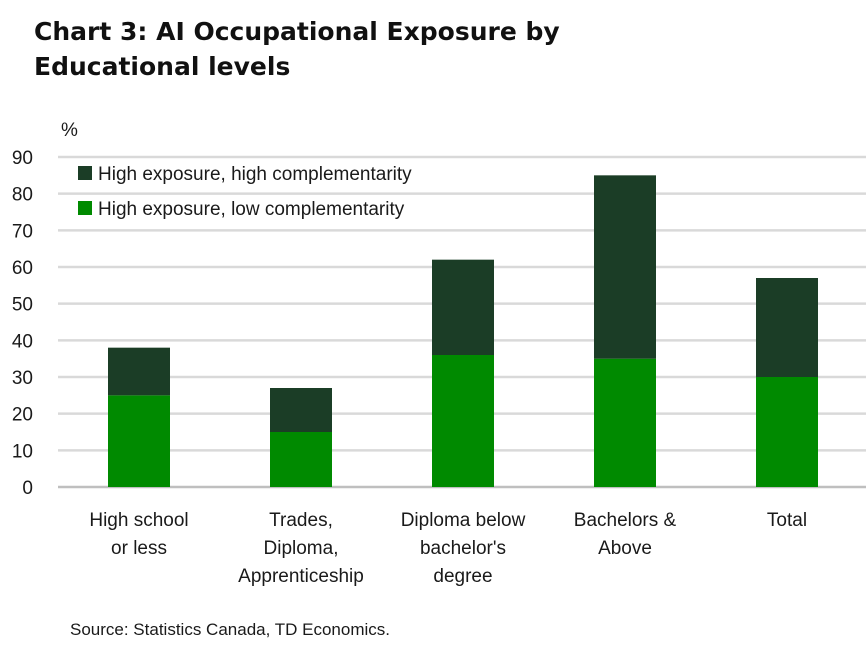  I want to click on y-tick-label: 0, so click(27, 488).